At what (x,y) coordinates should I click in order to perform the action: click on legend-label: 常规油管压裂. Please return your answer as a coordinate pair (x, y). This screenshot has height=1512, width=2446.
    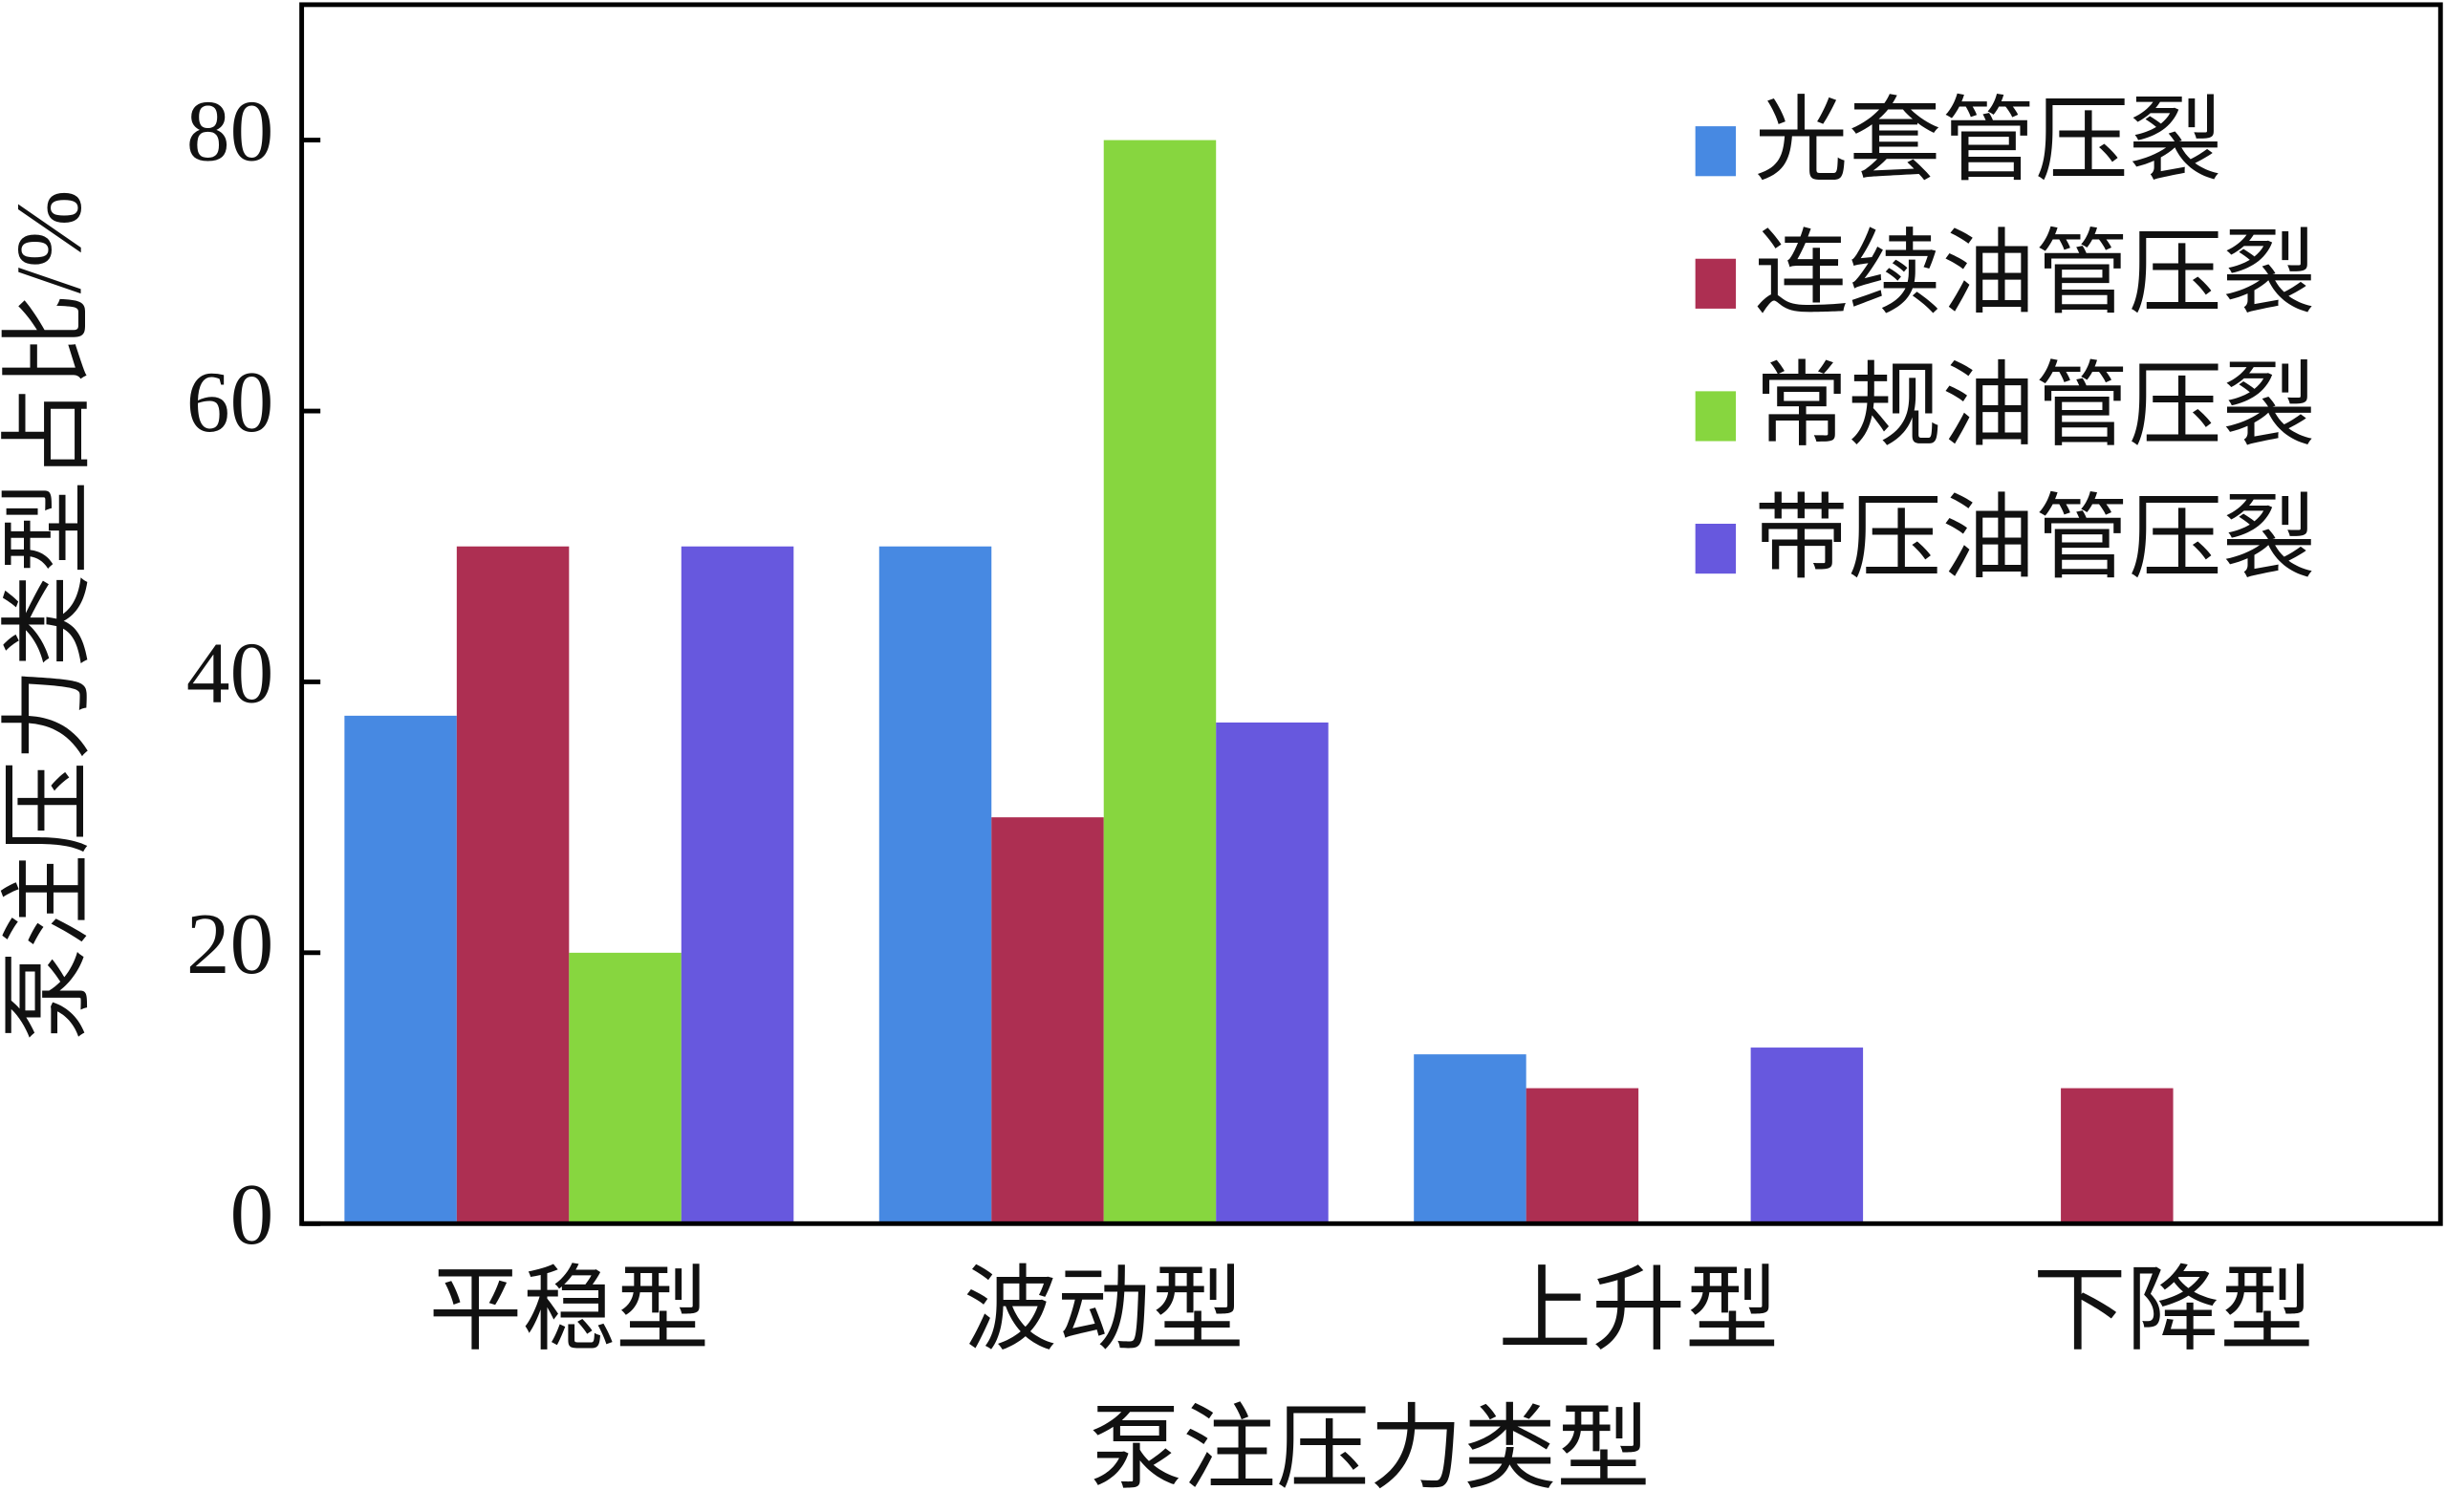
    Looking at the image, I should click on (2035, 408).